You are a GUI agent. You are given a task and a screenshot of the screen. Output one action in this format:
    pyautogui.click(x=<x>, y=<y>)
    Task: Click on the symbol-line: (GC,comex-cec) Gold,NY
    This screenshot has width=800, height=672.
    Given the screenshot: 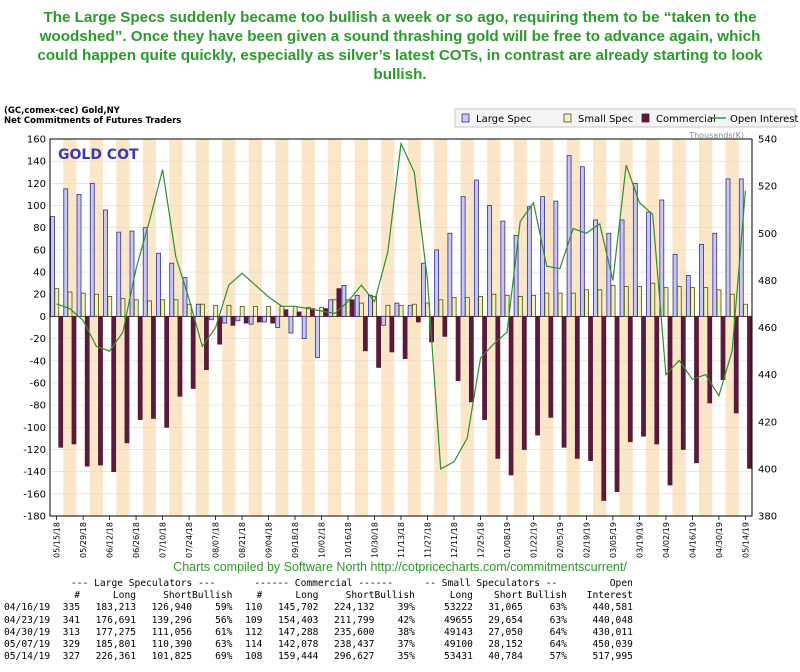 What is the action you would take?
    pyautogui.click(x=62, y=111)
    